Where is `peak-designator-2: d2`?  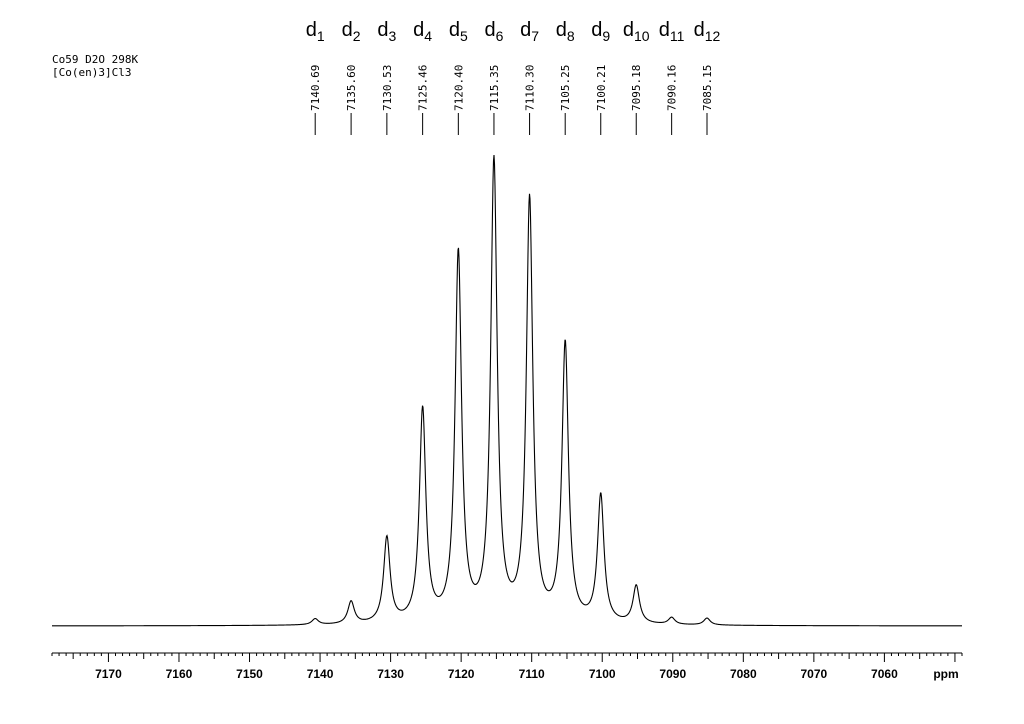 peak-designator-2: d2 is located at coordinates (351, 31).